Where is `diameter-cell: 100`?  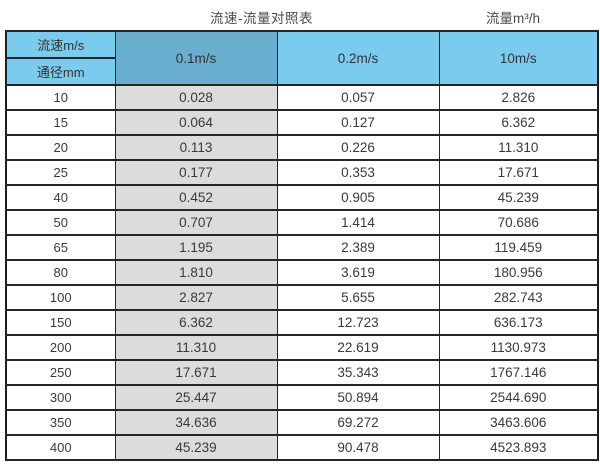 diameter-cell: 100 is located at coordinates (60, 297).